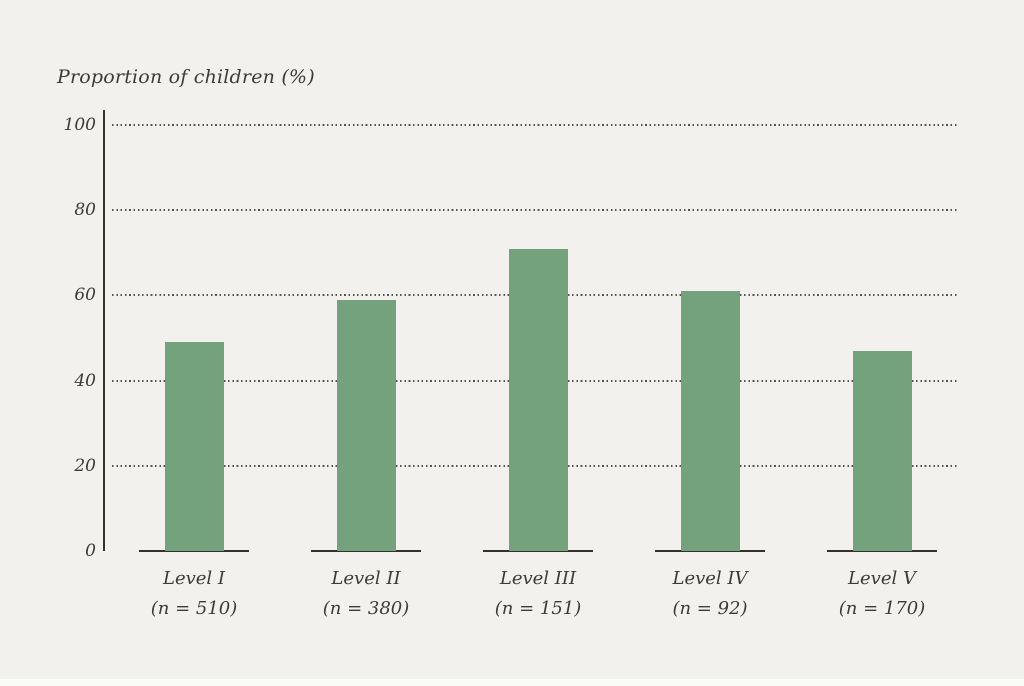 This screenshot has height=686, width=1024. What do you see at coordinates (85, 295) in the screenshot?
I see `y-tick-label-60: 60` at bounding box center [85, 295].